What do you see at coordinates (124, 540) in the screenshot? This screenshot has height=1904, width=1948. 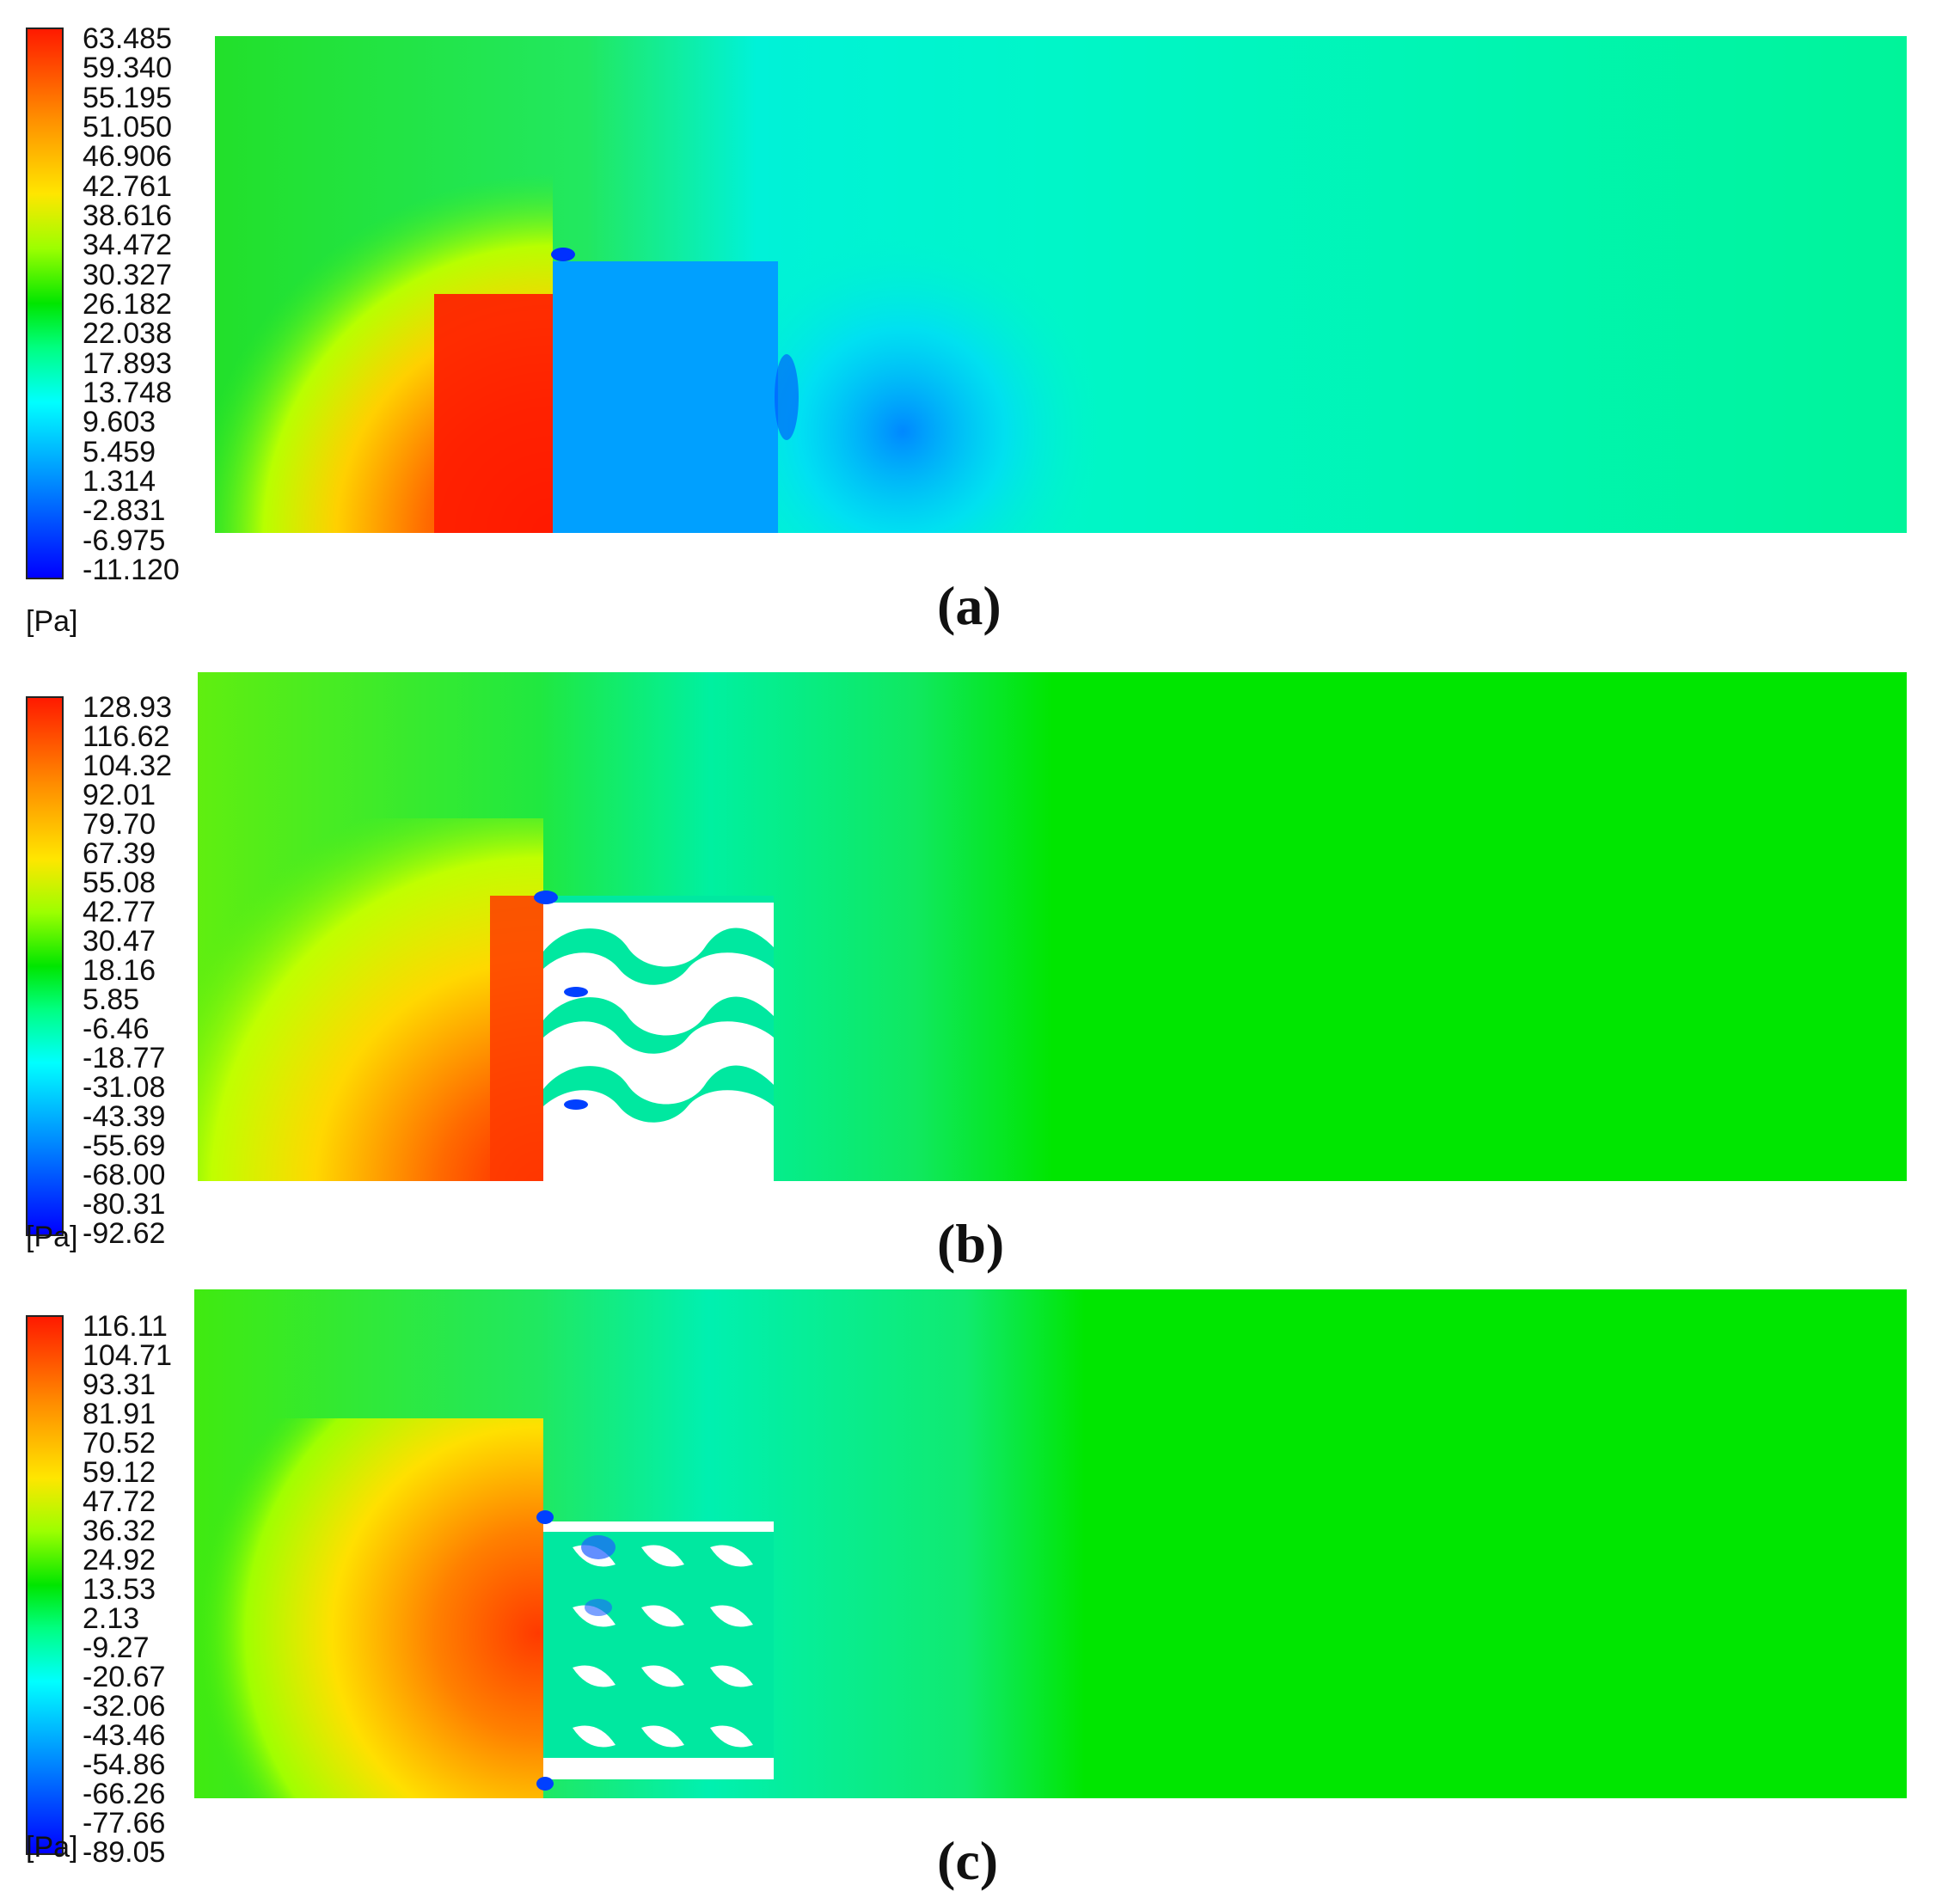 I see `tick-label: -6.975` at bounding box center [124, 540].